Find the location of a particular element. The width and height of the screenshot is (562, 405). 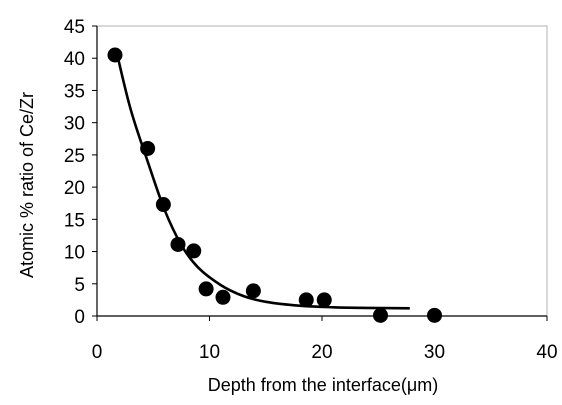

y-tick-label: 35 is located at coordinates (74, 91).